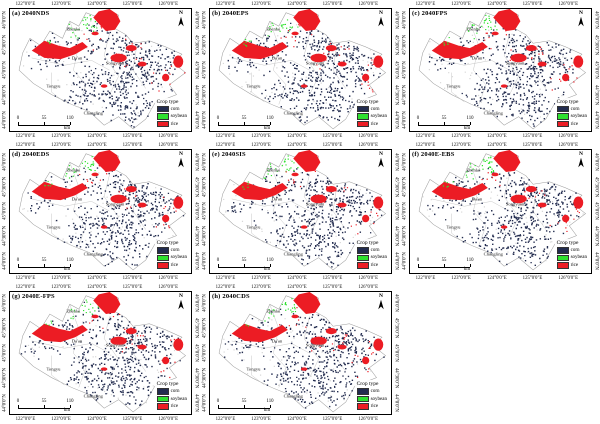 The width and height of the screenshot is (600, 424). Describe the element at coordinates (362, 406) in the screenshot. I see `legend-swatch-rice` at that location.